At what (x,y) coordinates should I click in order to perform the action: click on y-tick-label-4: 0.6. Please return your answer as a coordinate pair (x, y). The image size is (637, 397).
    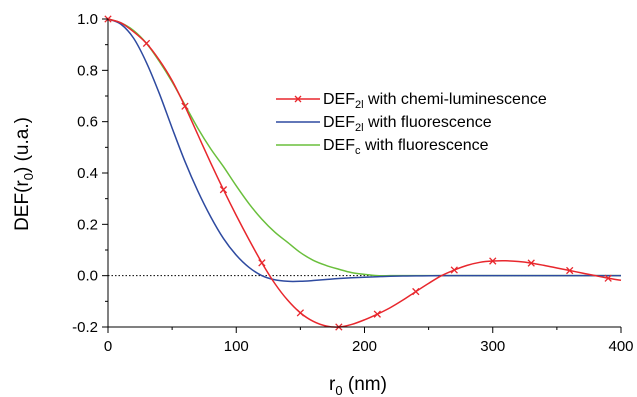
    Looking at the image, I should click on (87, 122).